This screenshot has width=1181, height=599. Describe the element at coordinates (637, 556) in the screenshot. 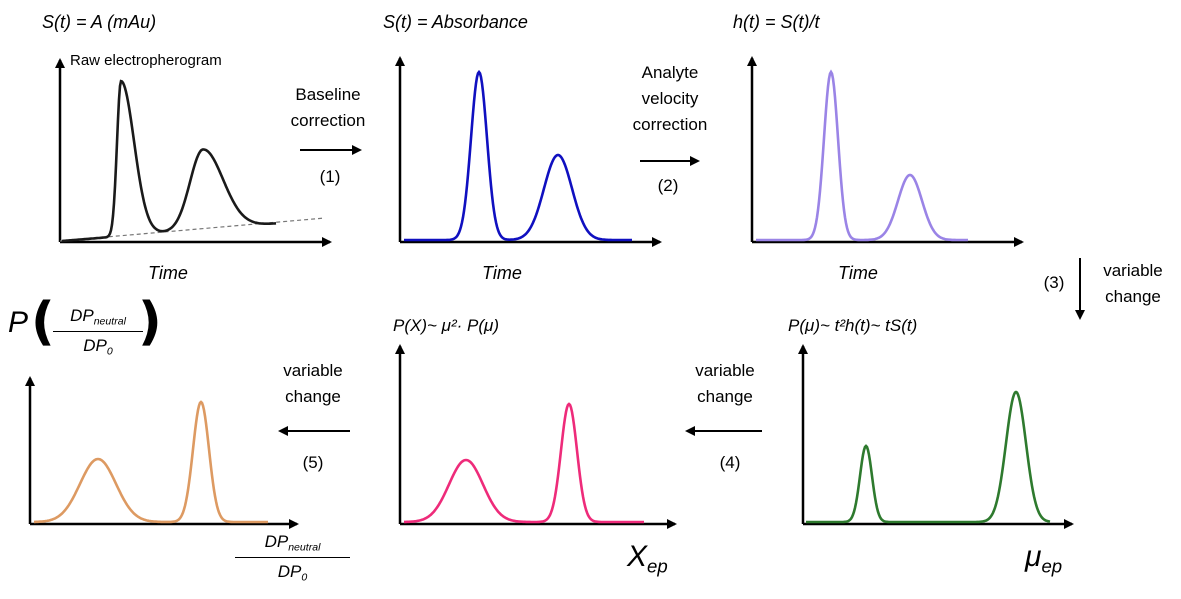

I see `x-symbol: X` at that location.